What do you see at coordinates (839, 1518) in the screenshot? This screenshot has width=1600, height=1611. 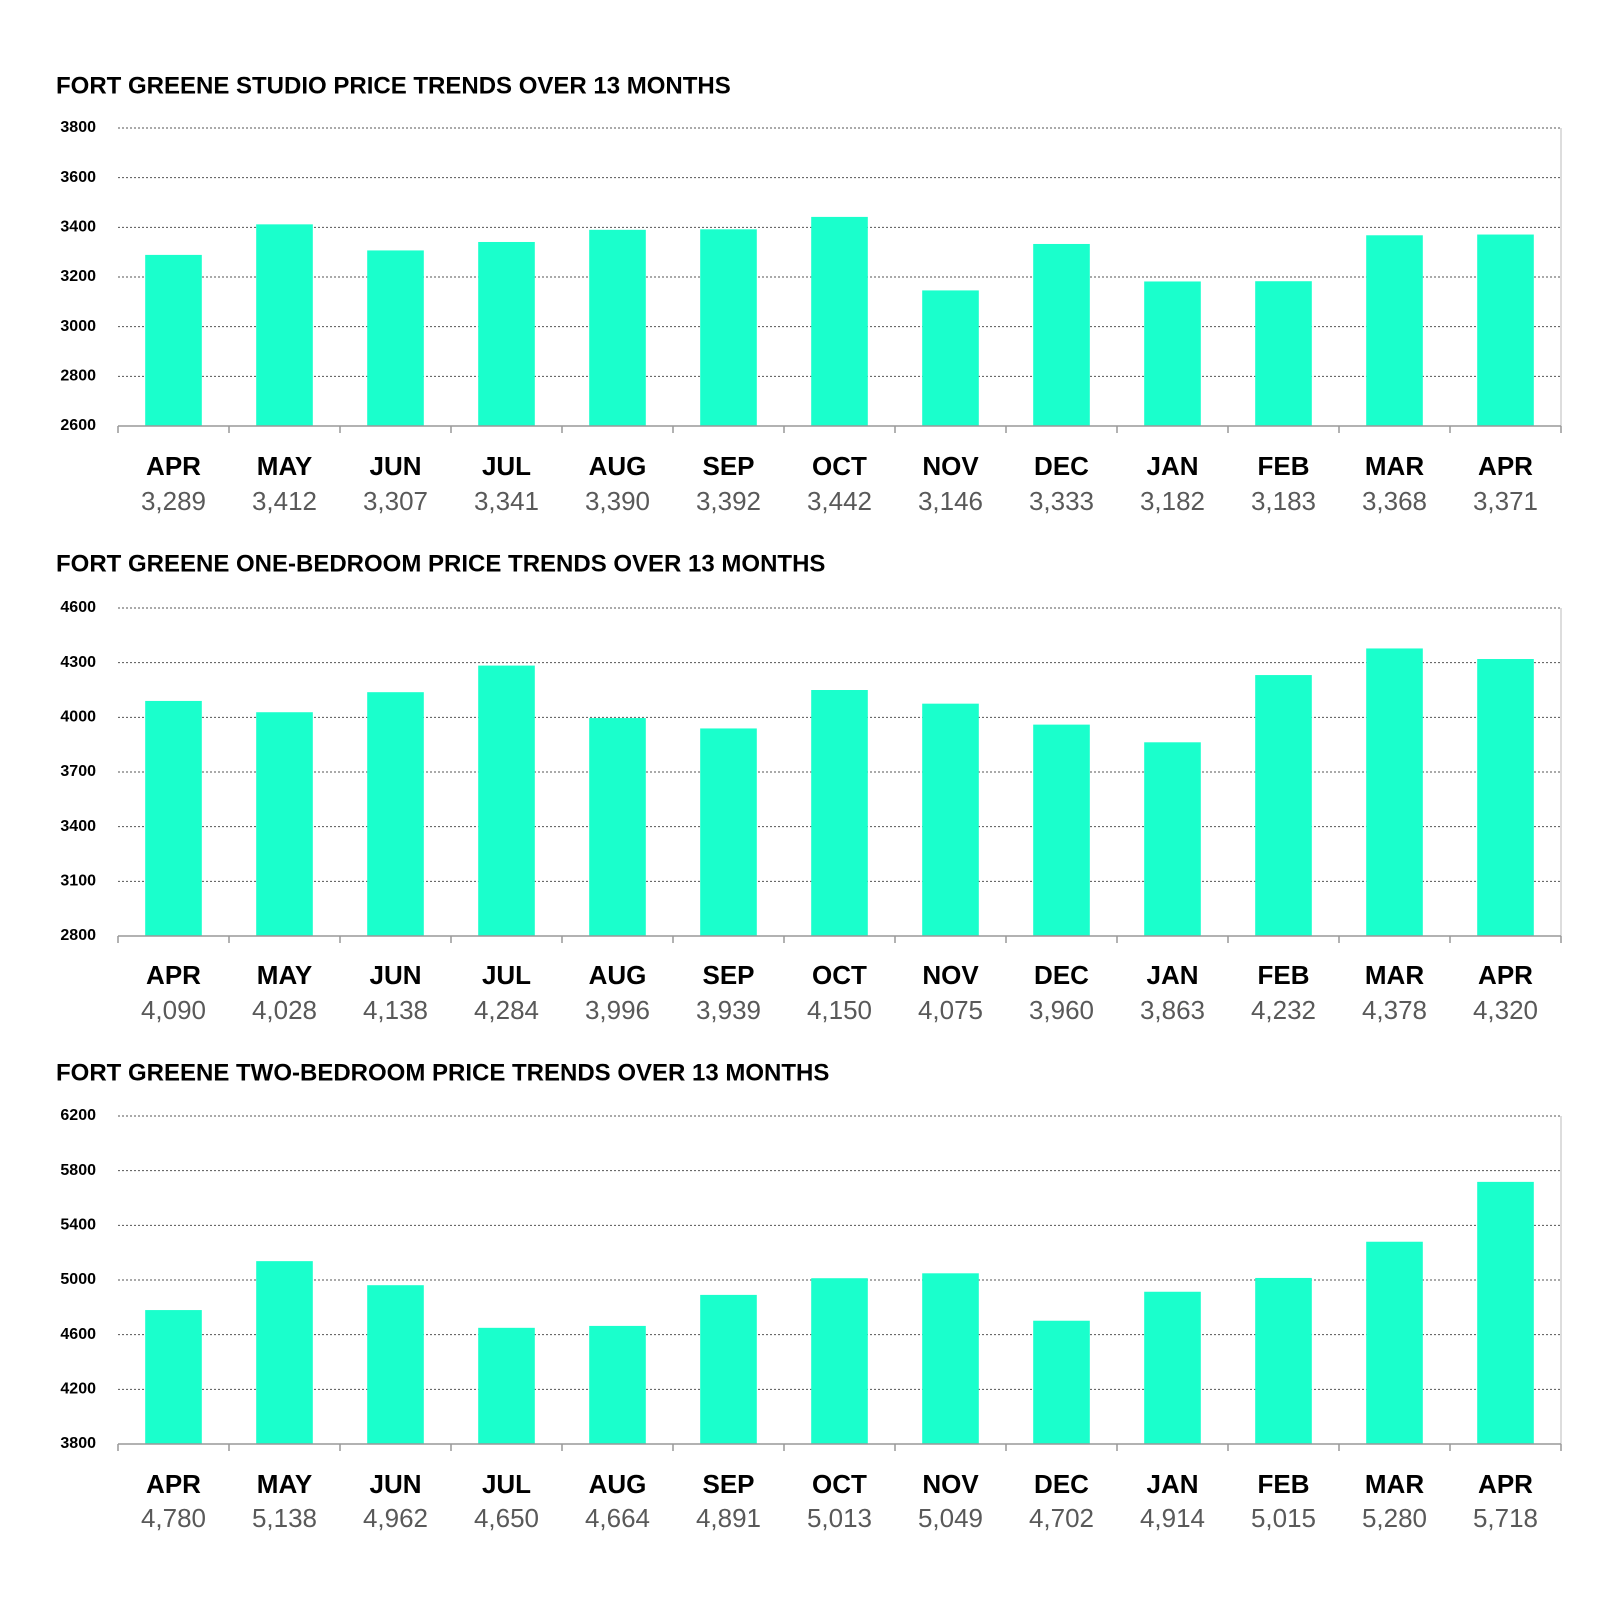 I see `value-label: 5,013` at bounding box center [839, 1518].